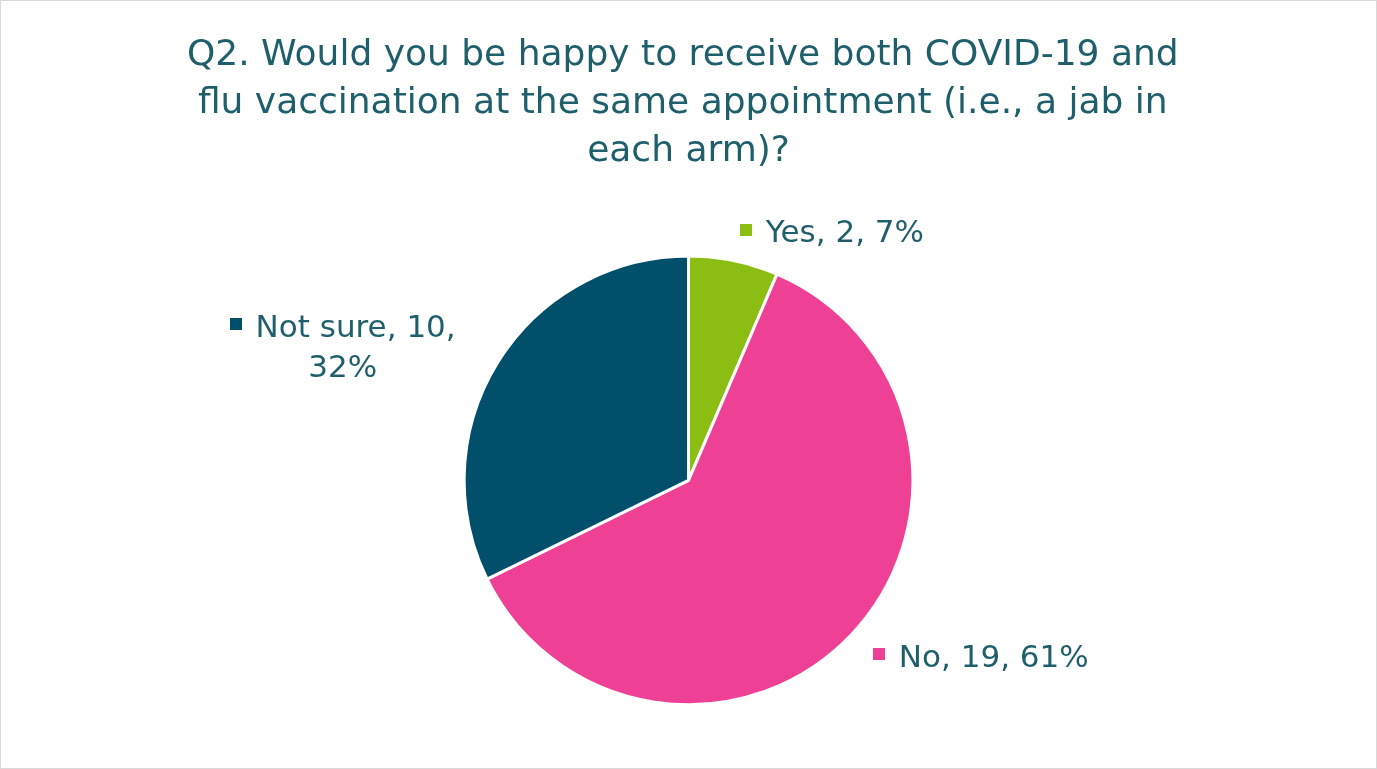 The height and width of the screenshot is (769, 1377). Describe the element at coordinates (688, 100) in the screenshot. I see `chart-title: Q2. Would you be happy to receive both COVID-19 and flu vaccination at the same appointment (i.e., a jab in each arm)?` at that location.